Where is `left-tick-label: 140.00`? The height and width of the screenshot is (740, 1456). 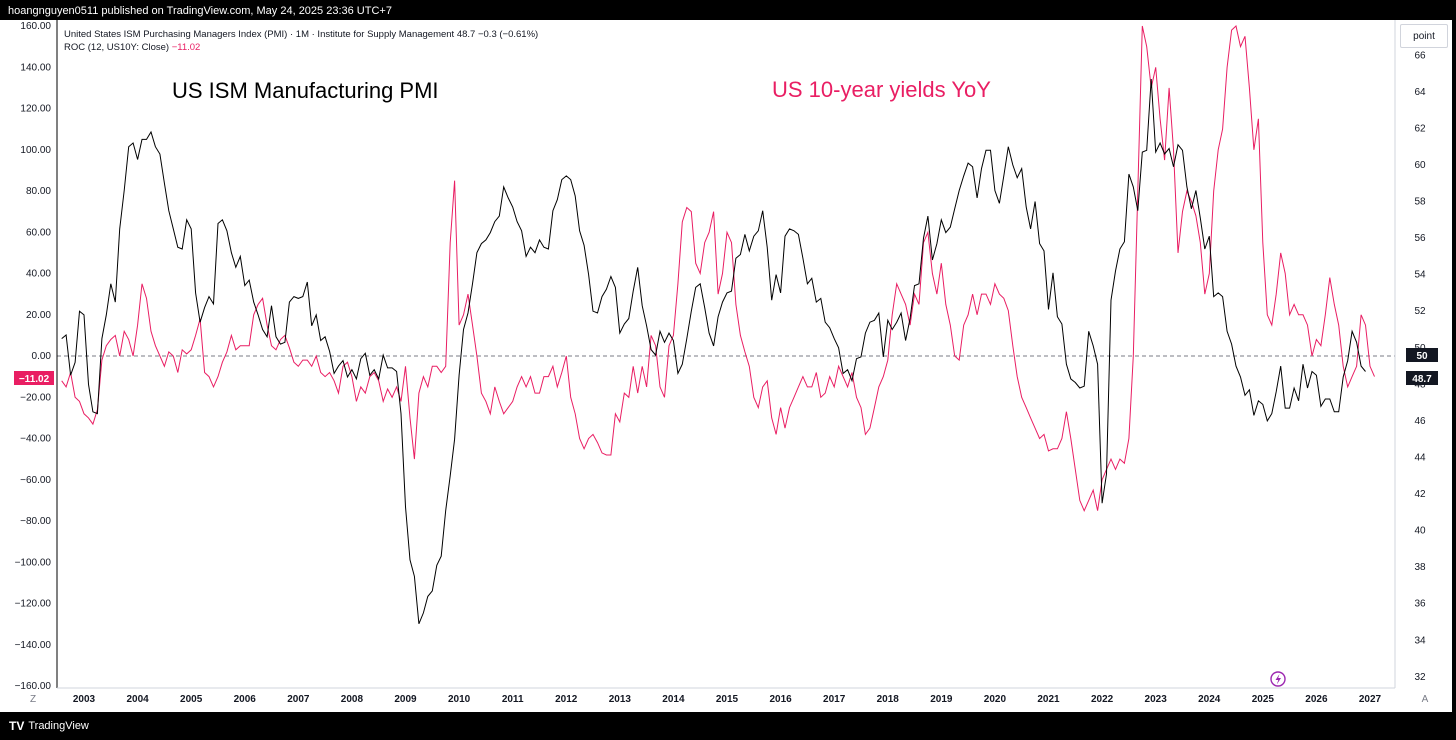 left-tick-label: 140.00 is located at coordinates (35, 67).